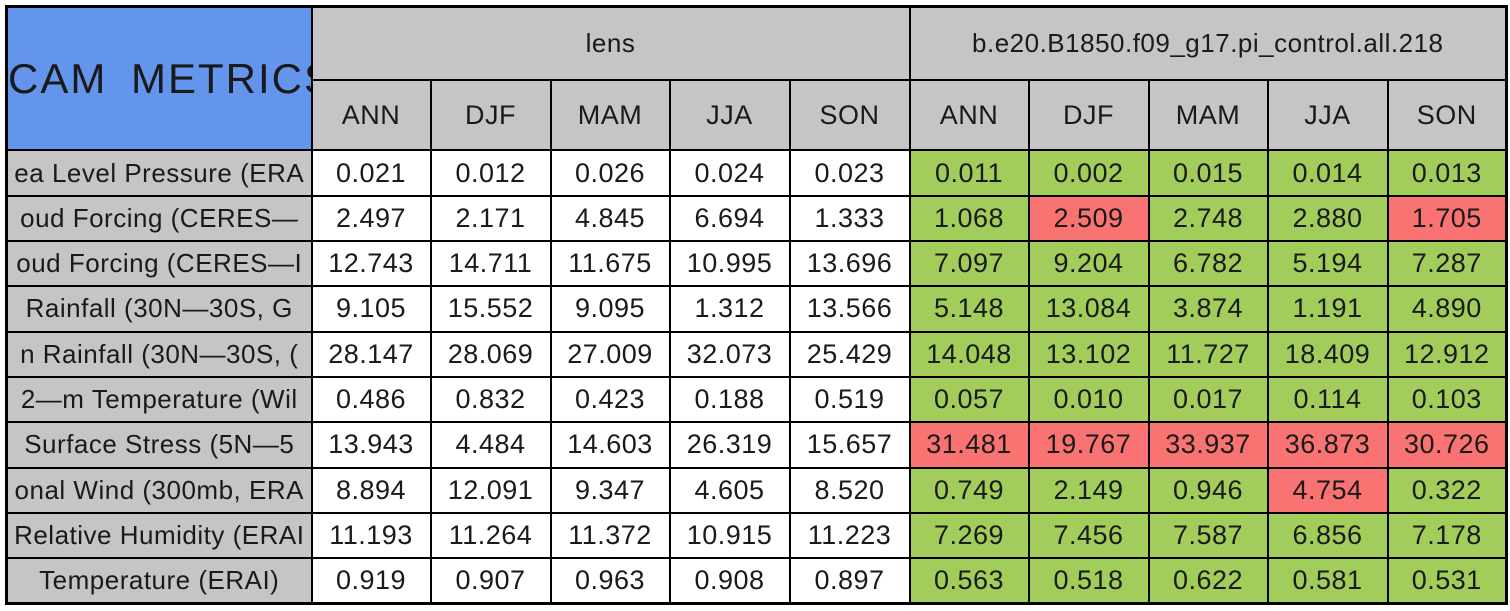 The image size is (1510, 611). What do you see at coordinates (371, 490) in the screenshot?
I see `value-cell: 8.894` at bounding box center [371, 490].